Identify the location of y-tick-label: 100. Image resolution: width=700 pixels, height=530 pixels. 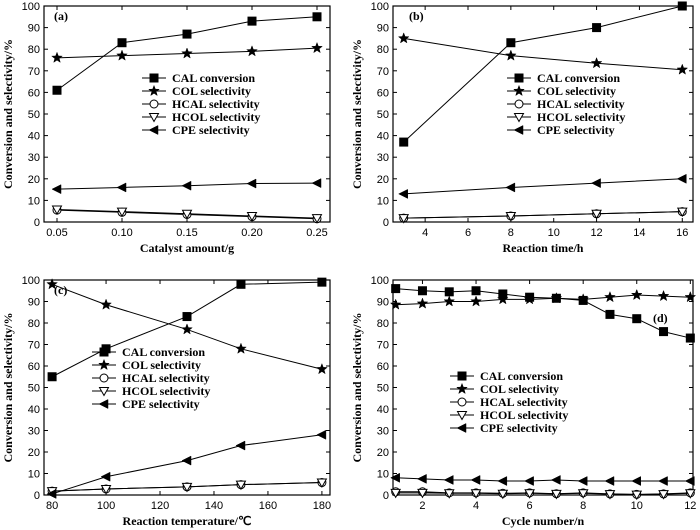
(380, 7).